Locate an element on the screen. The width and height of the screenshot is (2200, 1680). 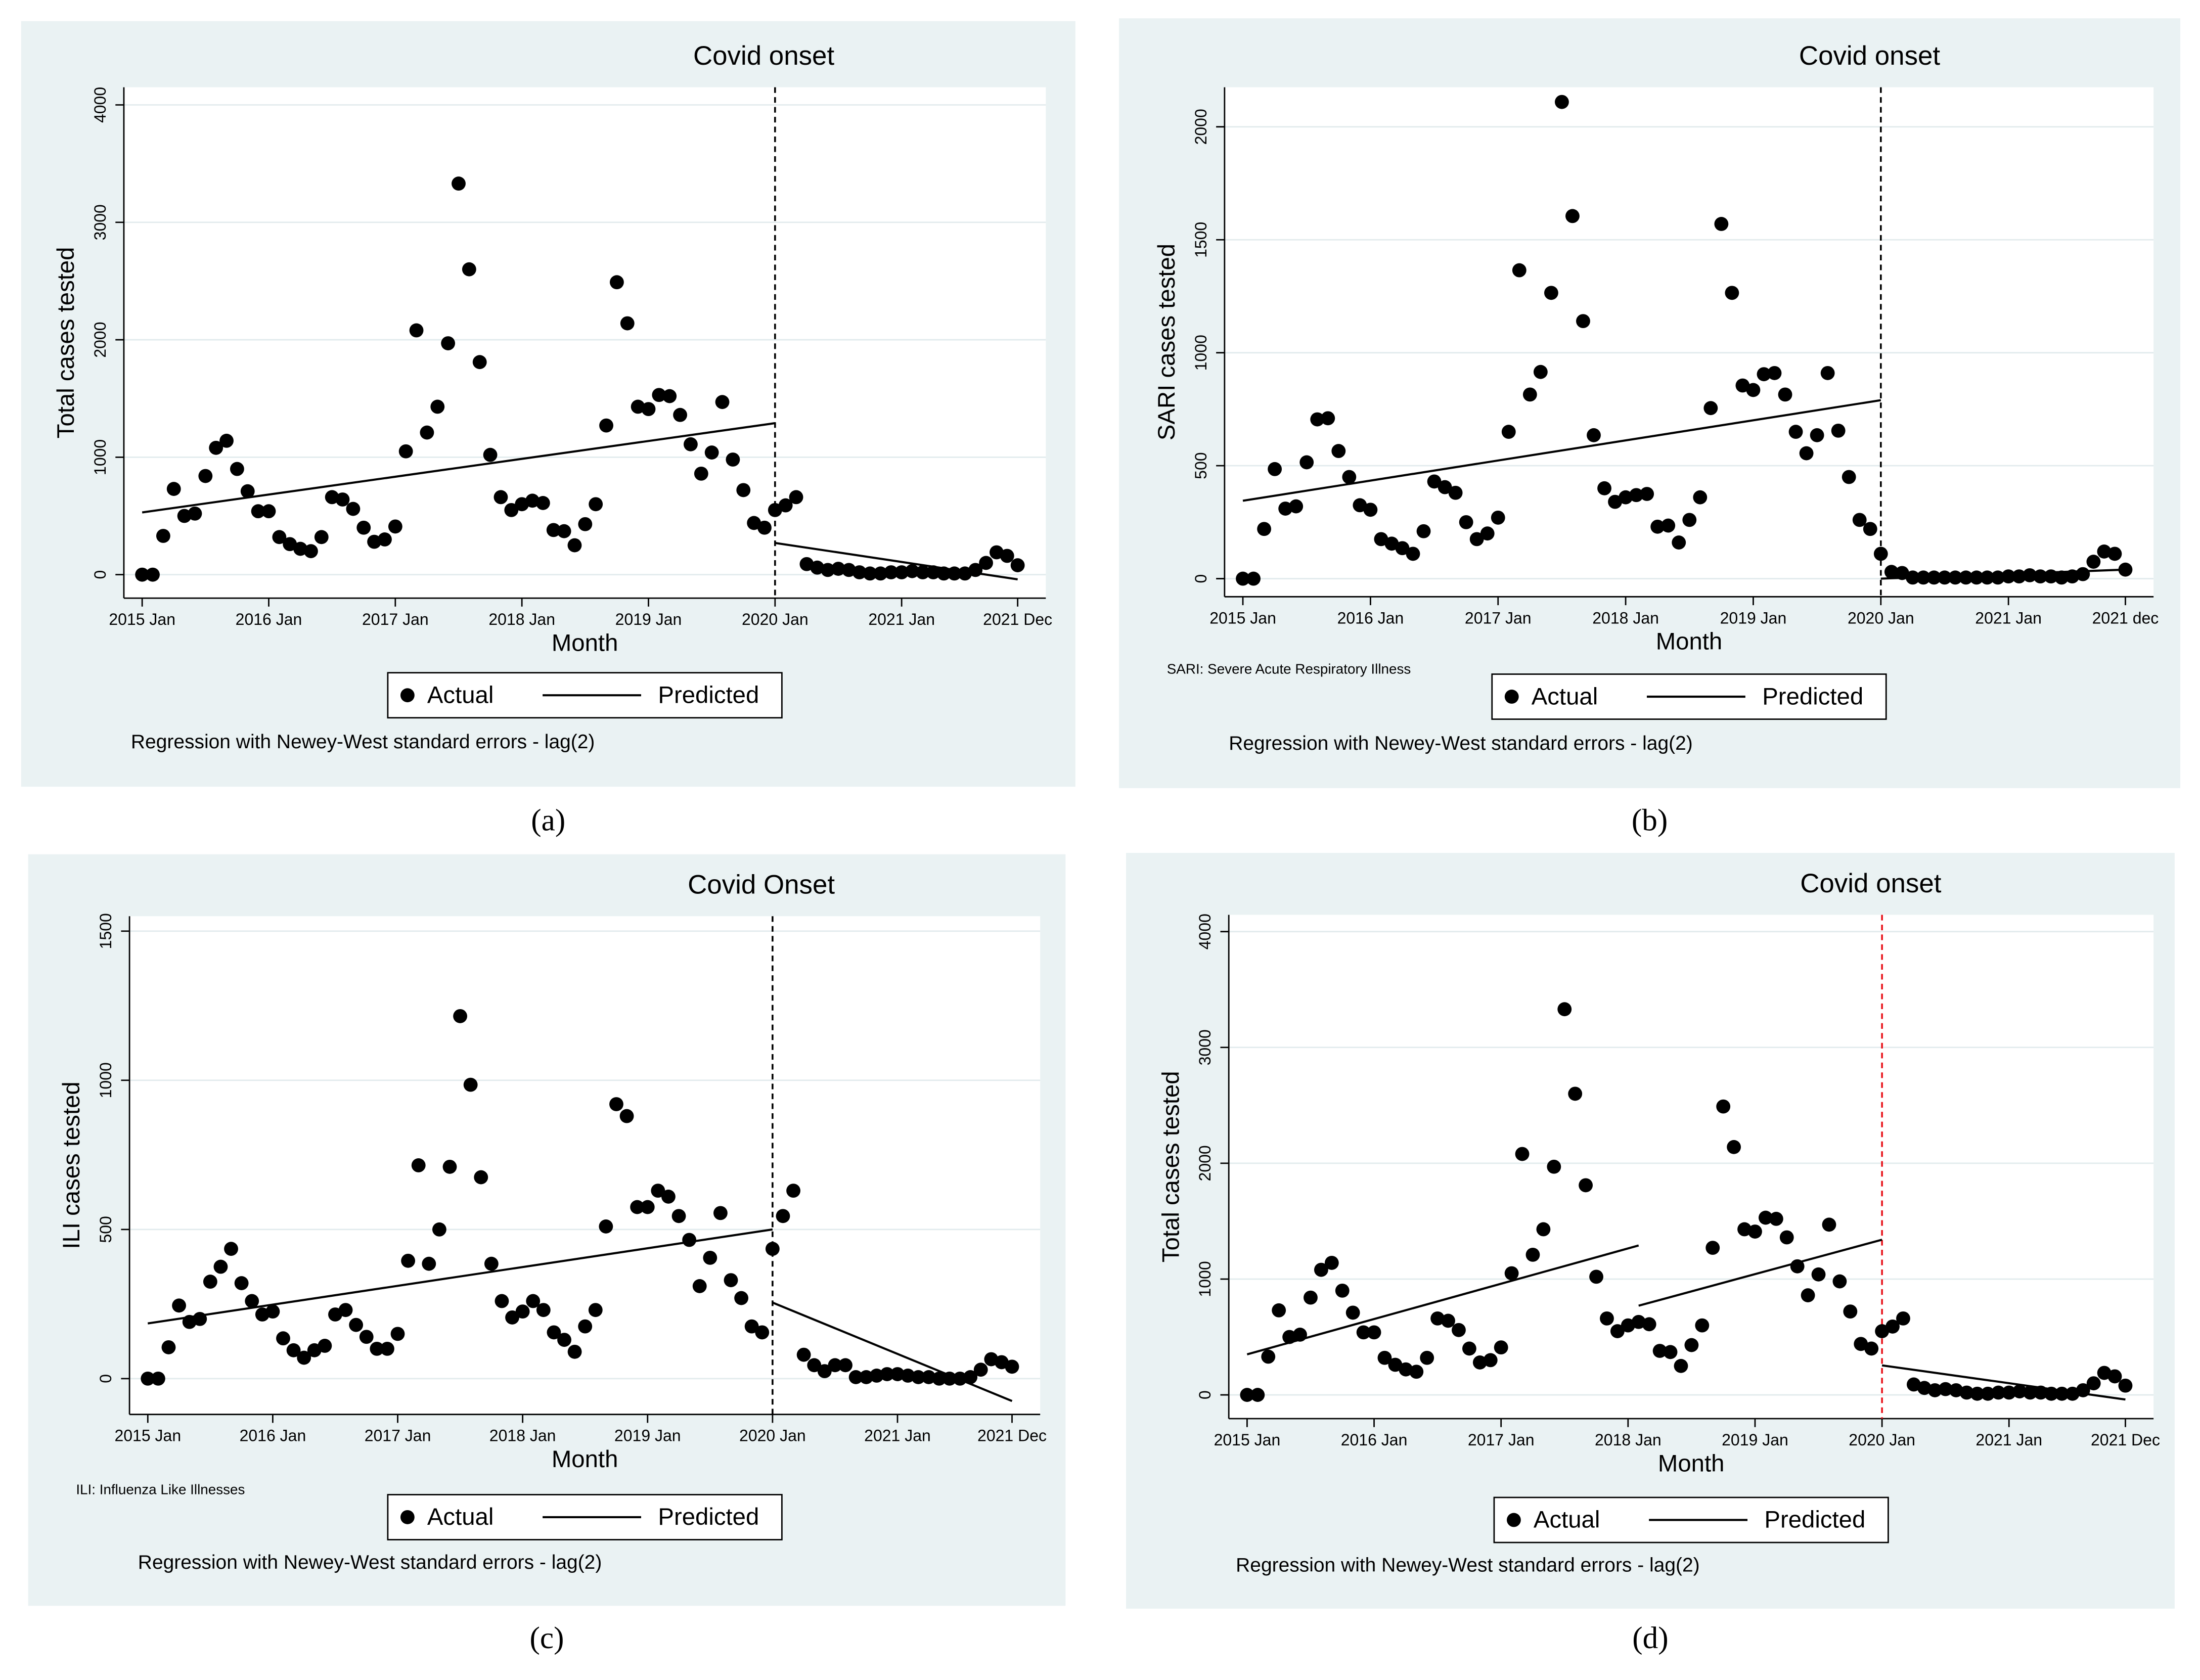
x-tick-label: 2021 Jan is located at coordinates (901, 619).